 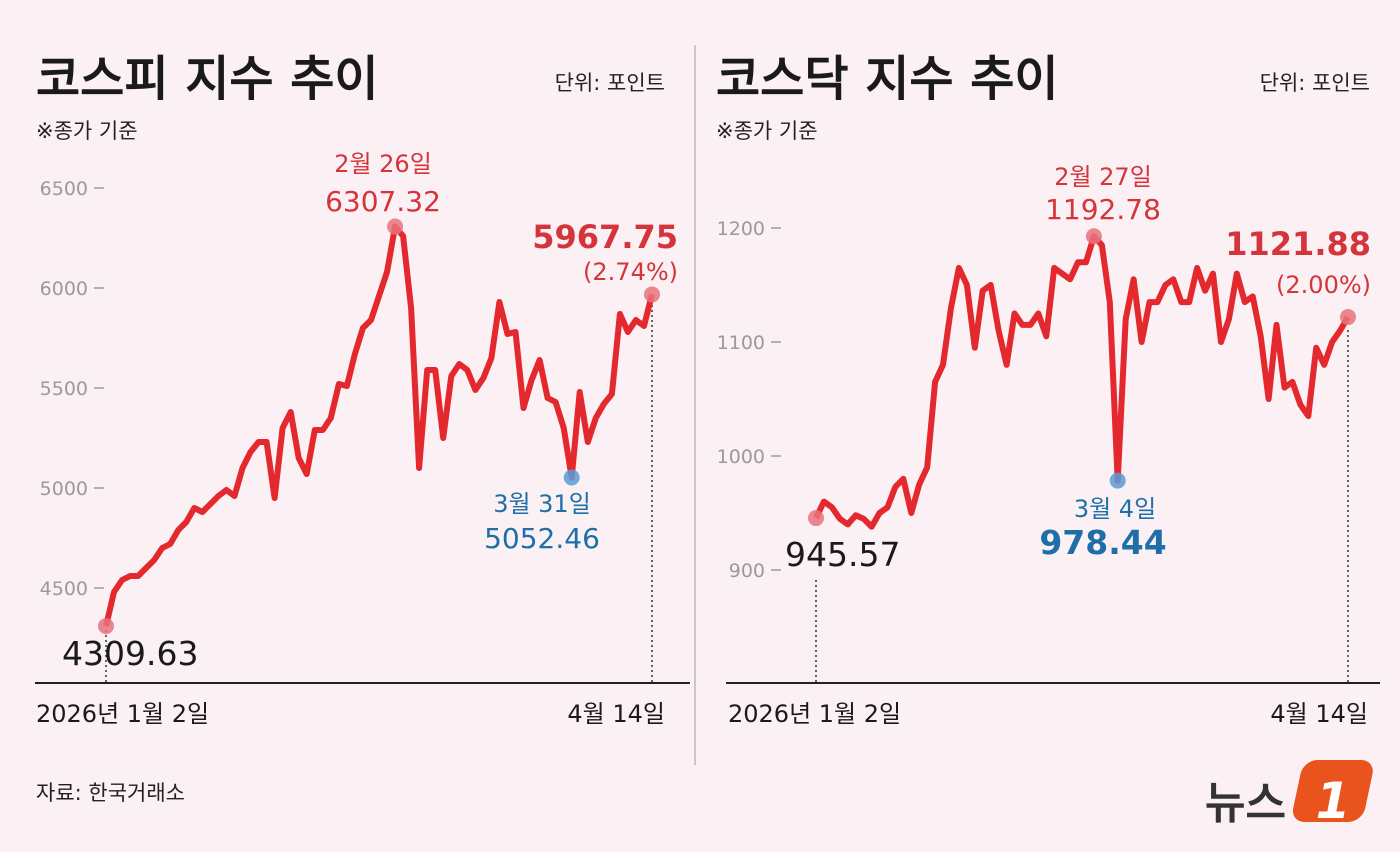 What do you see at coordinates (64, 189) in the screenshot?
I see `y-tick-label: 6500` at bounding box center [64, 189].